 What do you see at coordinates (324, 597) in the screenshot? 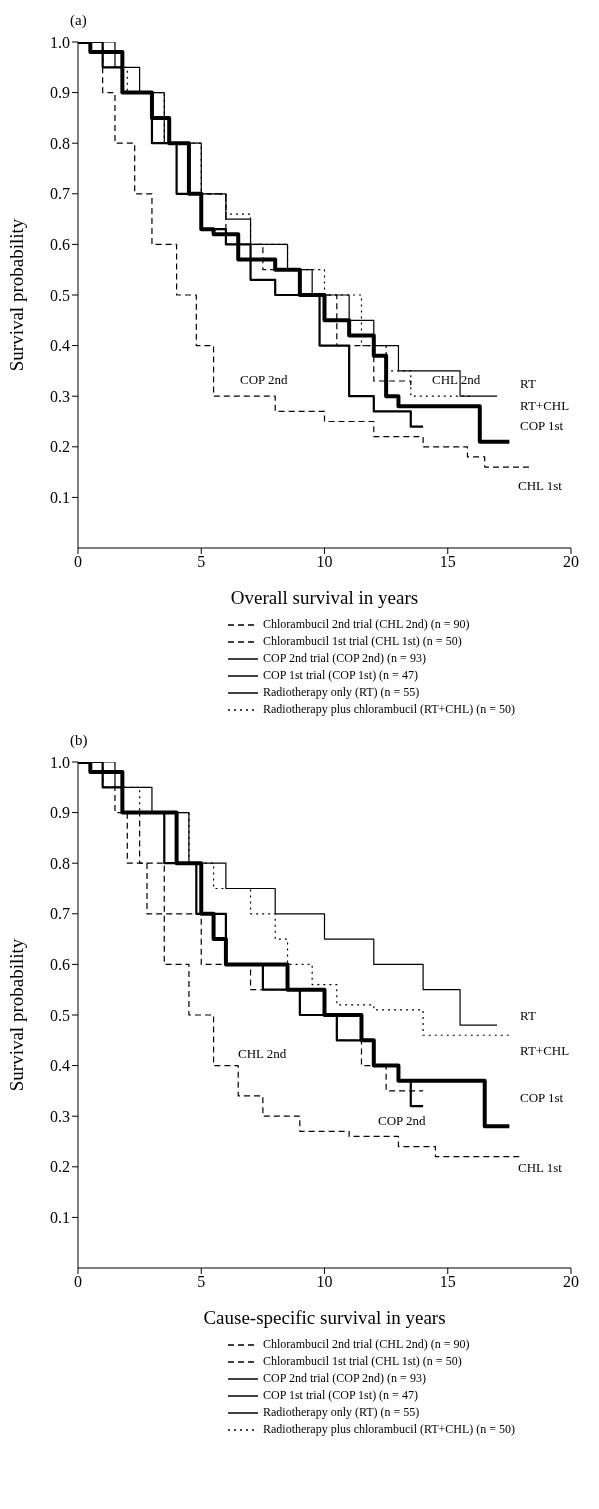
I see `x-axis-title: Overall survival in years` at bounding box center [324, 597].